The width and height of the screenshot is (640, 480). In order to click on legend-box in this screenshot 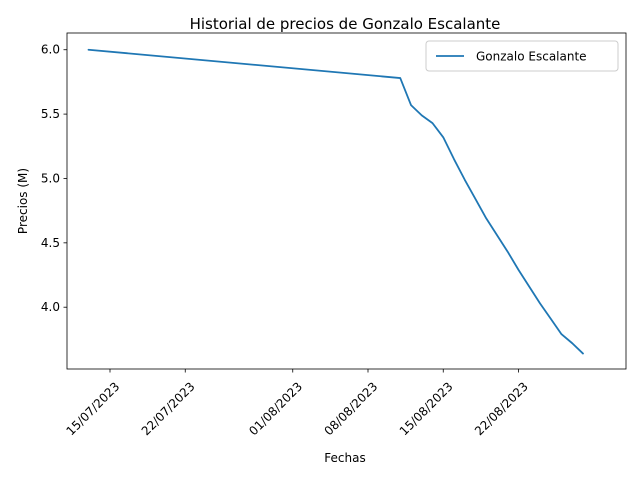, I will do `click(522, 56)`.